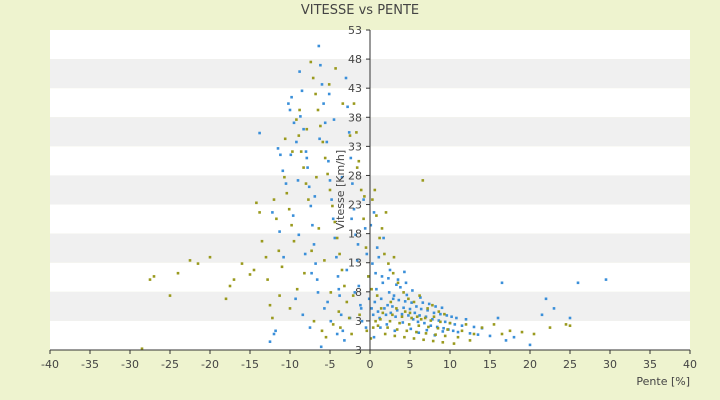 This screenshot has width=720, height=400. What do you see at coordinates (570, 364) in the screenshot?
I see `x-tick-label: 25` at bounding box center [570, 364].